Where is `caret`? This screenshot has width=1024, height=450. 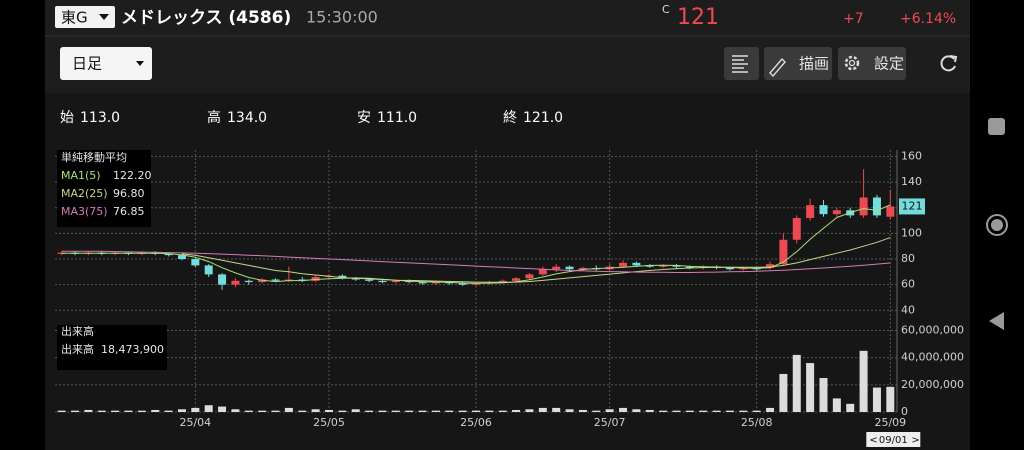 caret is located at coordinates (140, 63).